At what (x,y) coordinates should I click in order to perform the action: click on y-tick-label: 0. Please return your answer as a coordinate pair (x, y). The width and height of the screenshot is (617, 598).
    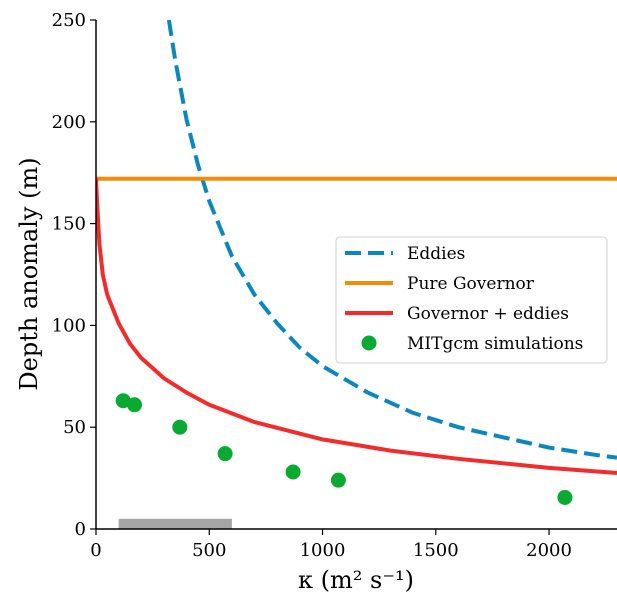
    Looking at the image, I should click on (80, 529).